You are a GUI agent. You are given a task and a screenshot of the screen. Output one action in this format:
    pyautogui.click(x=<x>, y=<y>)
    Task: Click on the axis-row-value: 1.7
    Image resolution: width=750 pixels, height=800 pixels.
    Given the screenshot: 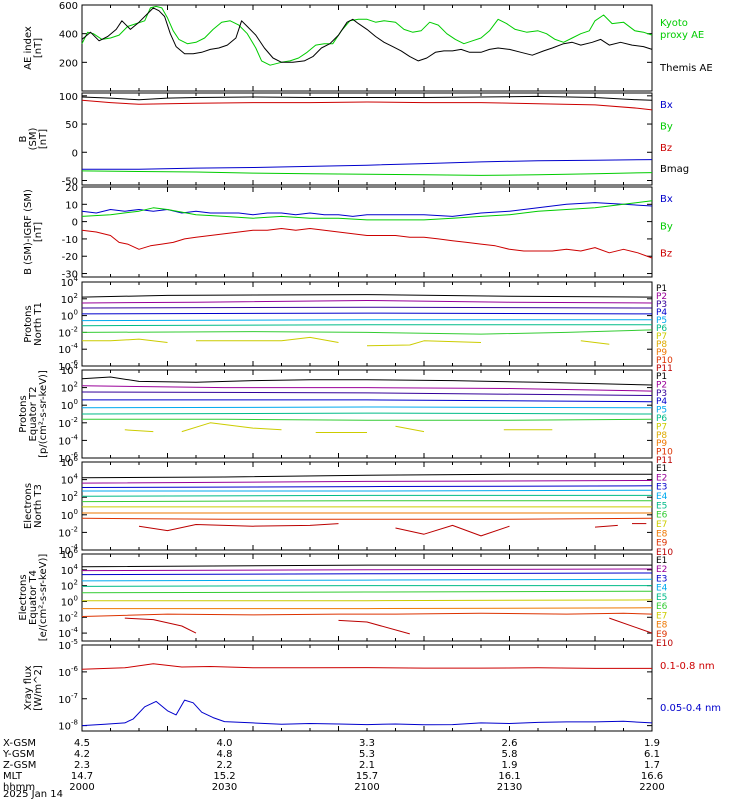 What is the action you would take?
    pyautogui.click(x=652, y=765)
    